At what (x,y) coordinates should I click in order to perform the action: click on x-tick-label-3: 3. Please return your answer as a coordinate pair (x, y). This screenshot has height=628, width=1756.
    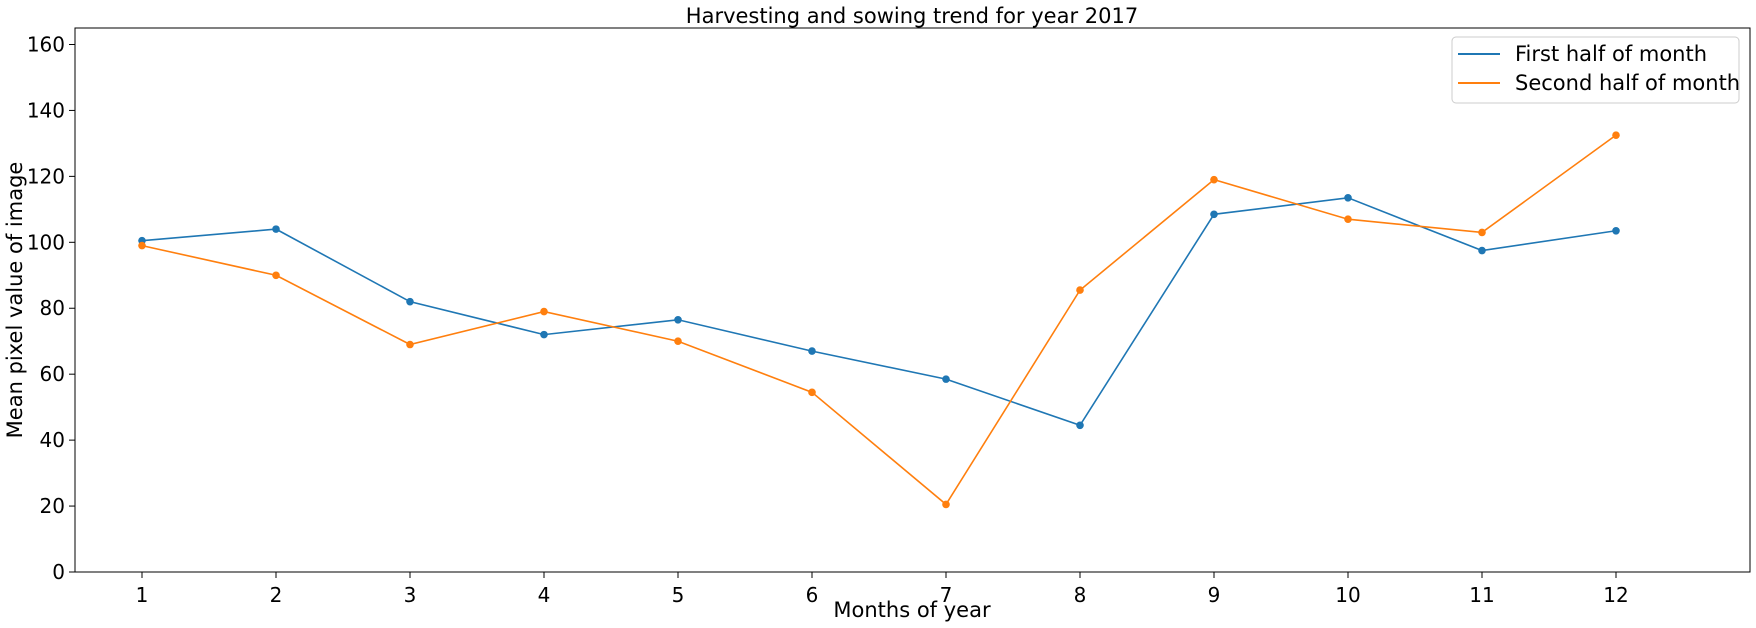
    Looking at the image, I should click on (410, 595).